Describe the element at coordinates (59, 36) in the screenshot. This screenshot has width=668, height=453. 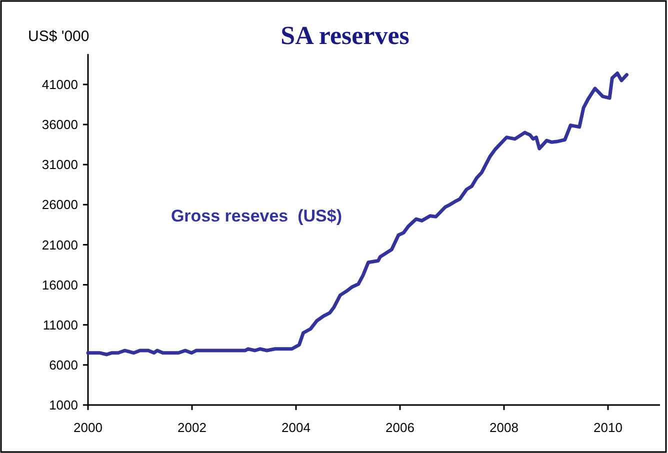
I see `y-axis-title: US$ '000` at that location.